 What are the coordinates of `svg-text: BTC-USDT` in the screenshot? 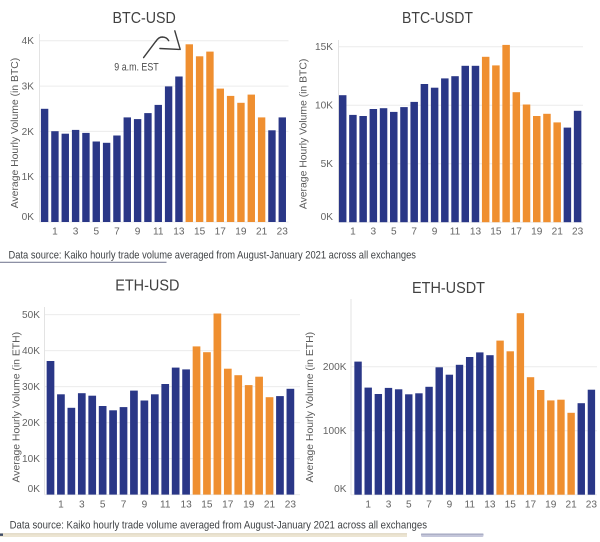 It's located at (437, 18).